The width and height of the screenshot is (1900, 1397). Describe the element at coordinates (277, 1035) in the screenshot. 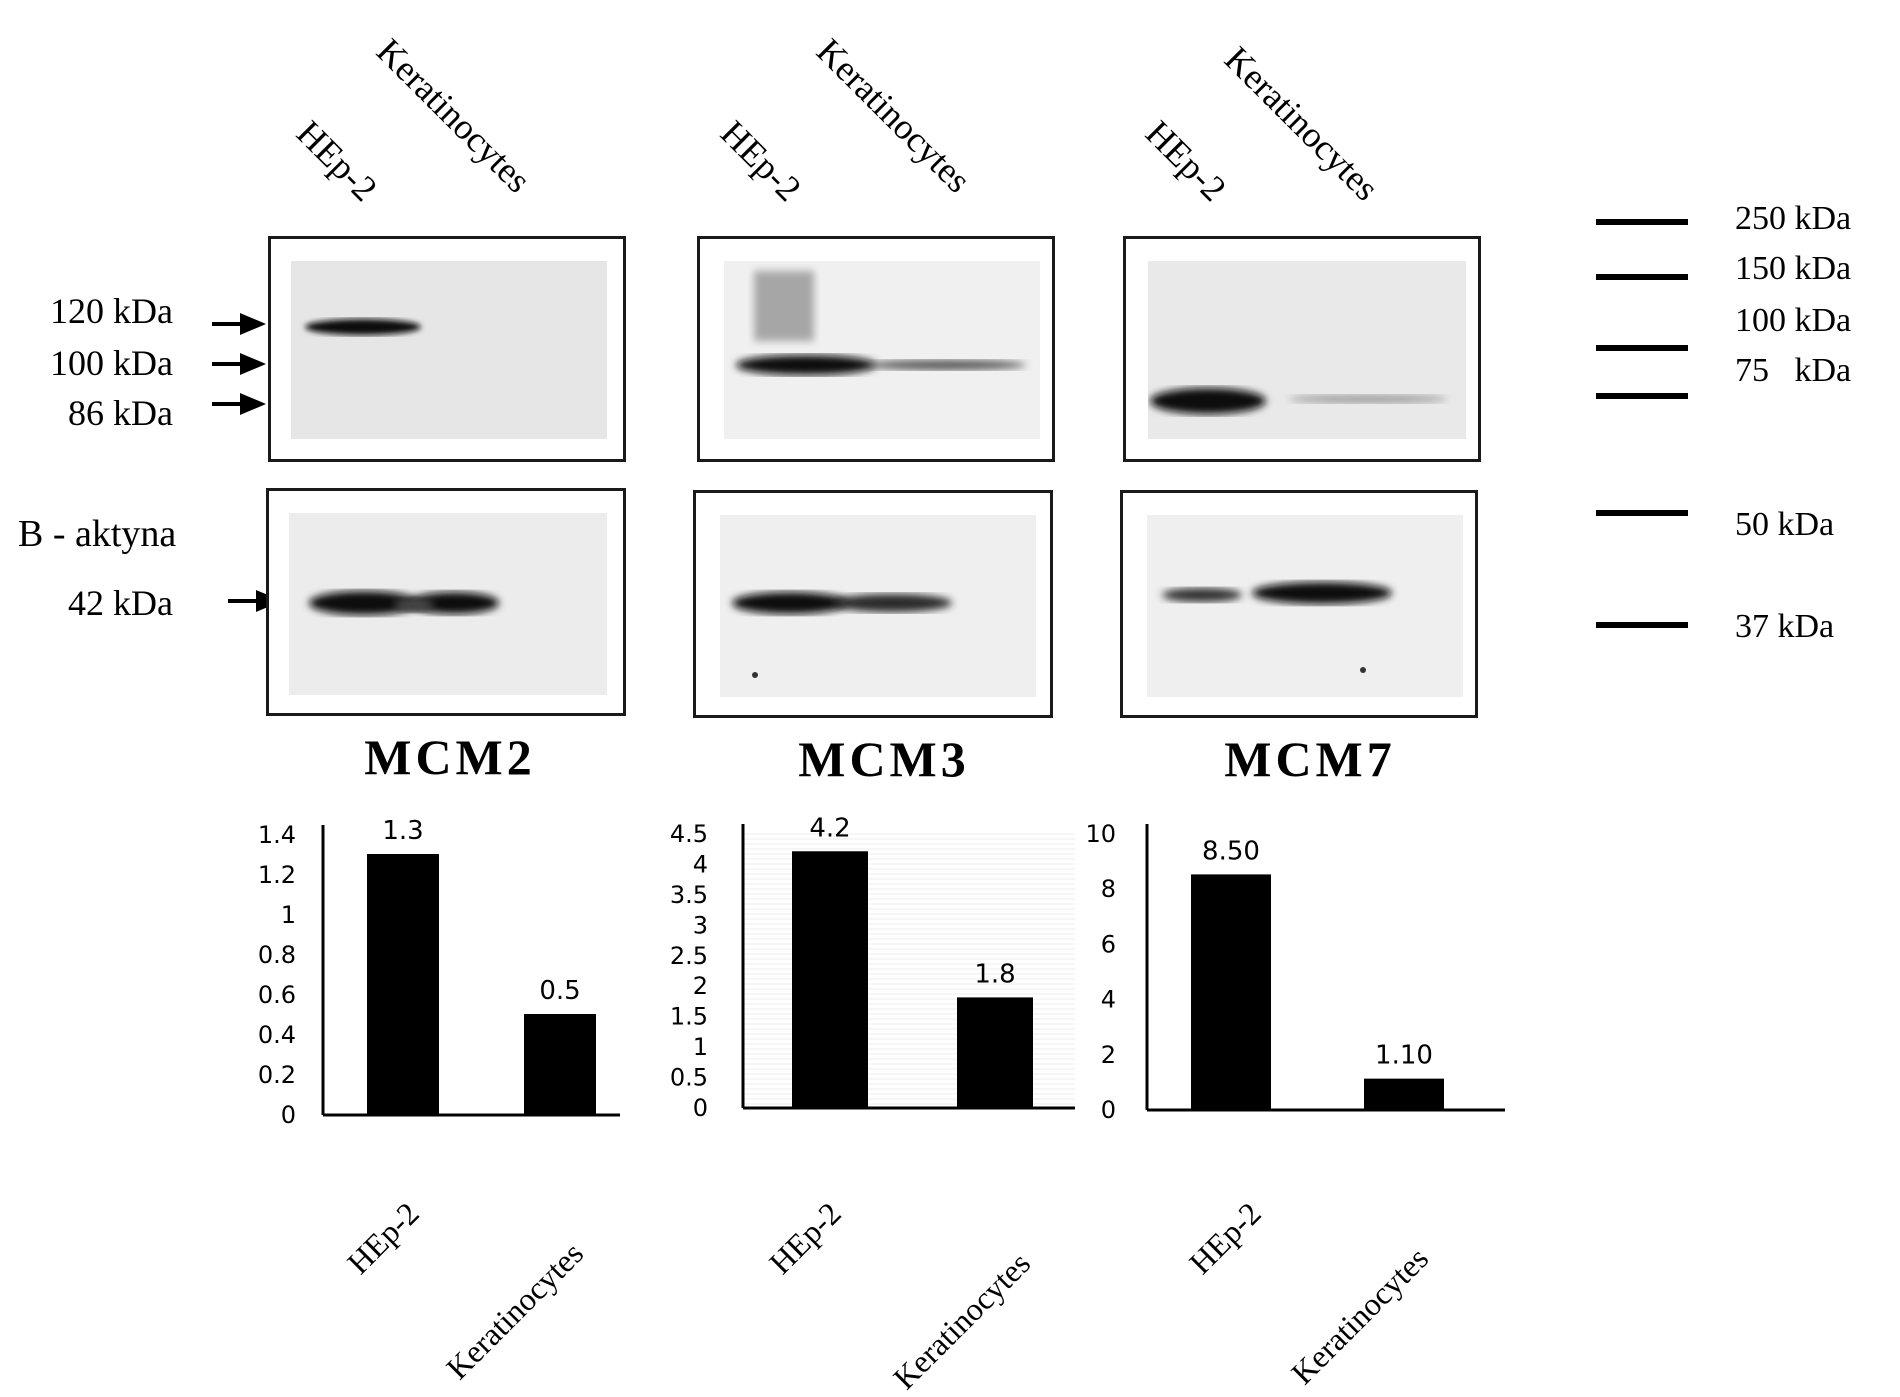

I see `y-tick-label: 0.4` at that location.